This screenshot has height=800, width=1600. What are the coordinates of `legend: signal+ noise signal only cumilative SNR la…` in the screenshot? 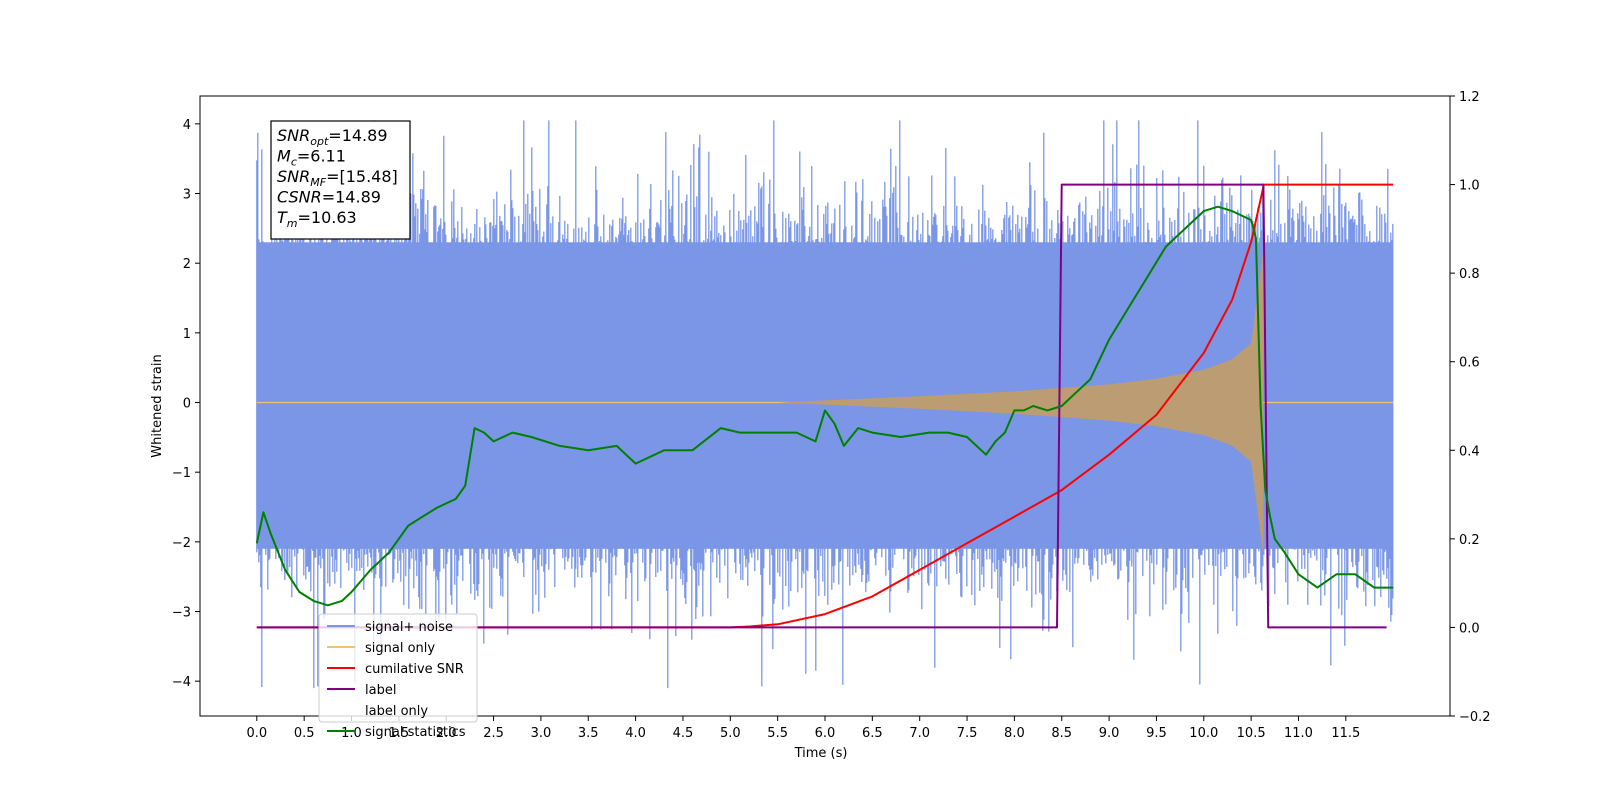 It's located at (398, 676).